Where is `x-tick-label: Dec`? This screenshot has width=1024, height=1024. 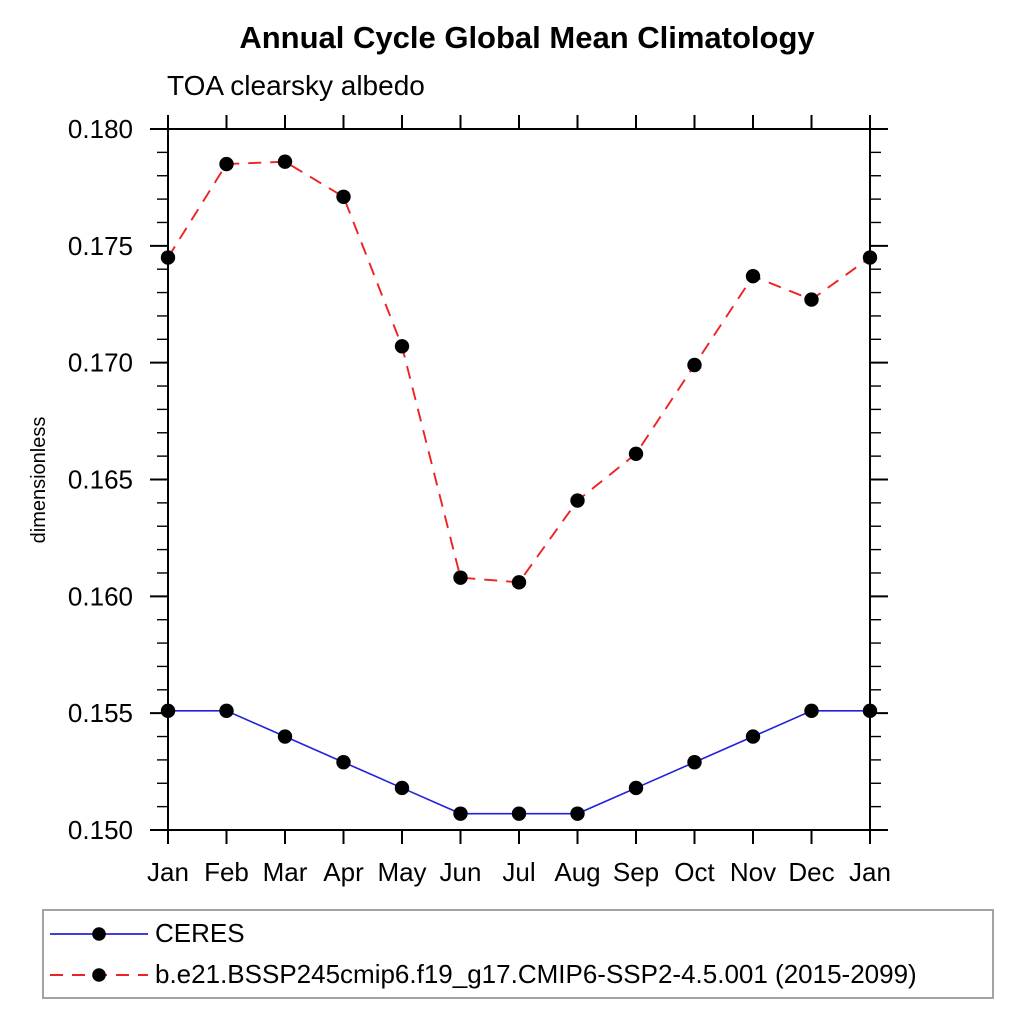 x-tick-label: Dec is located at coordinates (811, 872).